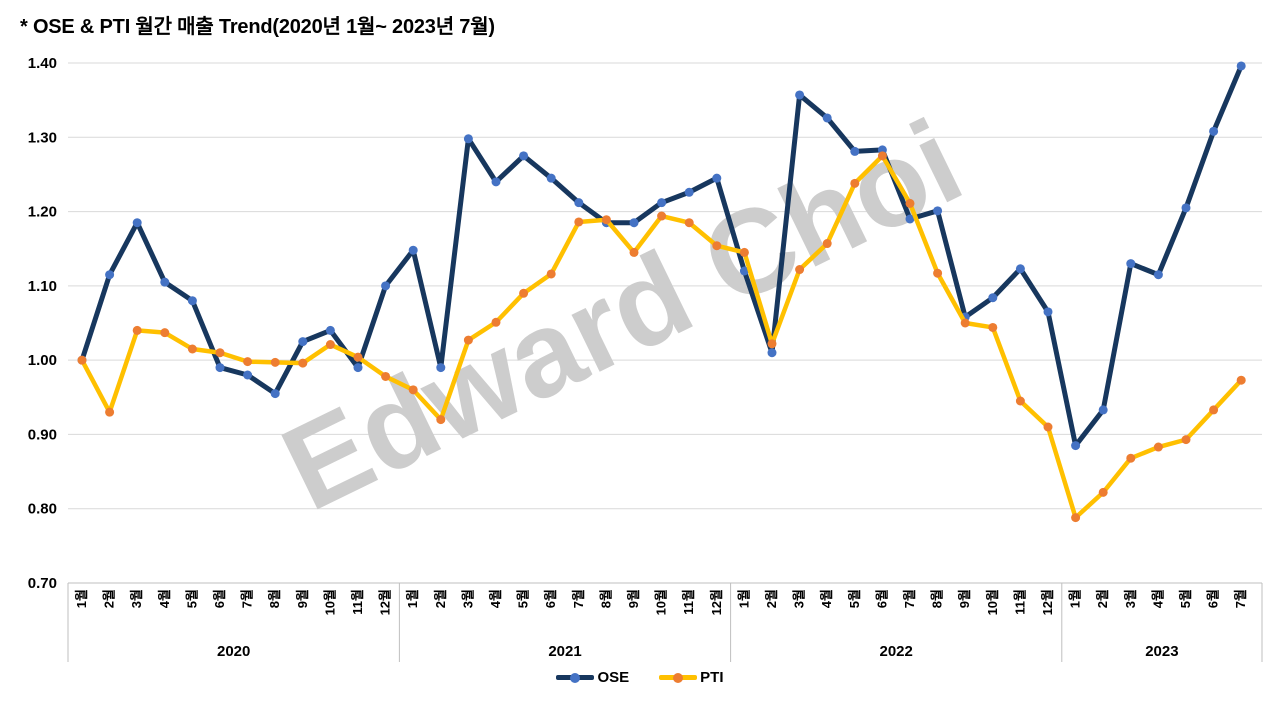 Image resolution: width=1280 pixels, height=720 pixels. What do you see at coordinates (42, 137) in the screenshot?
I see `y-tick-label: 1.30` at bounding box center [42, 137].